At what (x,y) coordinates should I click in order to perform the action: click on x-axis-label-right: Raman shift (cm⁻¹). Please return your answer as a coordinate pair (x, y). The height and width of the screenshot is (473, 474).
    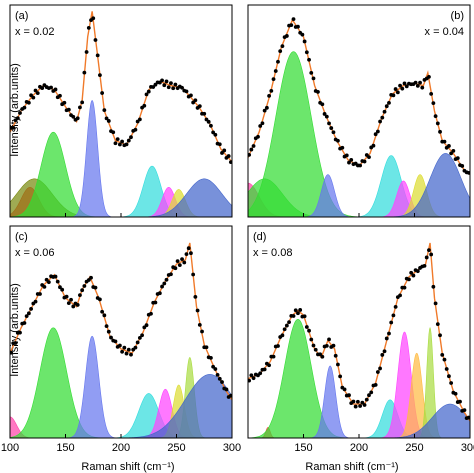
    Looking at the image, I should click on (351, 467).